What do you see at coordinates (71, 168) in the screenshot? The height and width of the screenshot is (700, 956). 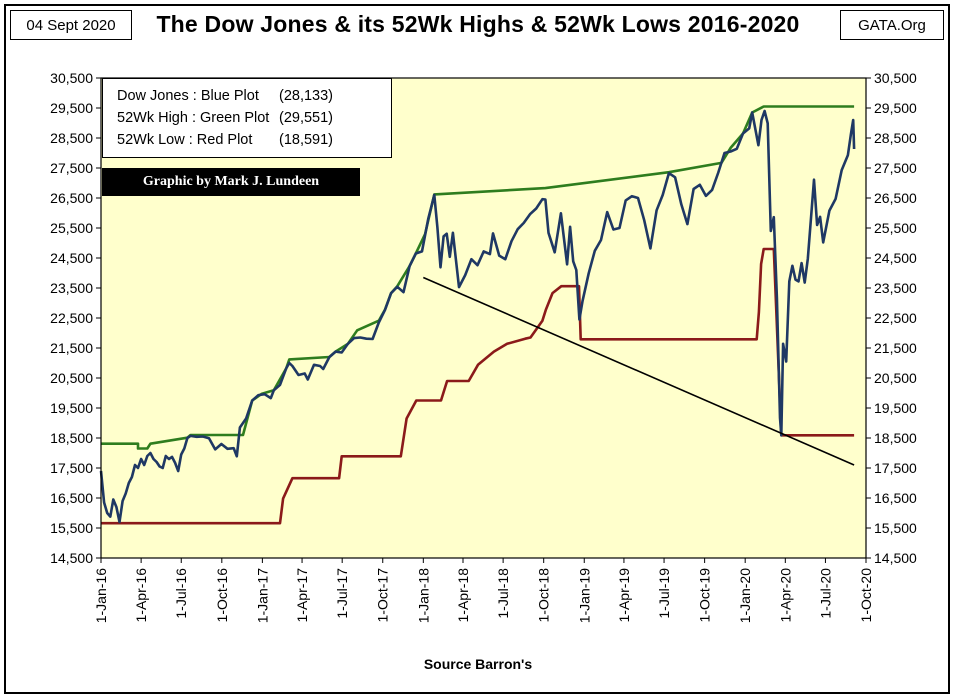 I see `y-tick-label-left: 27,500` at bounding box center [71, 168].